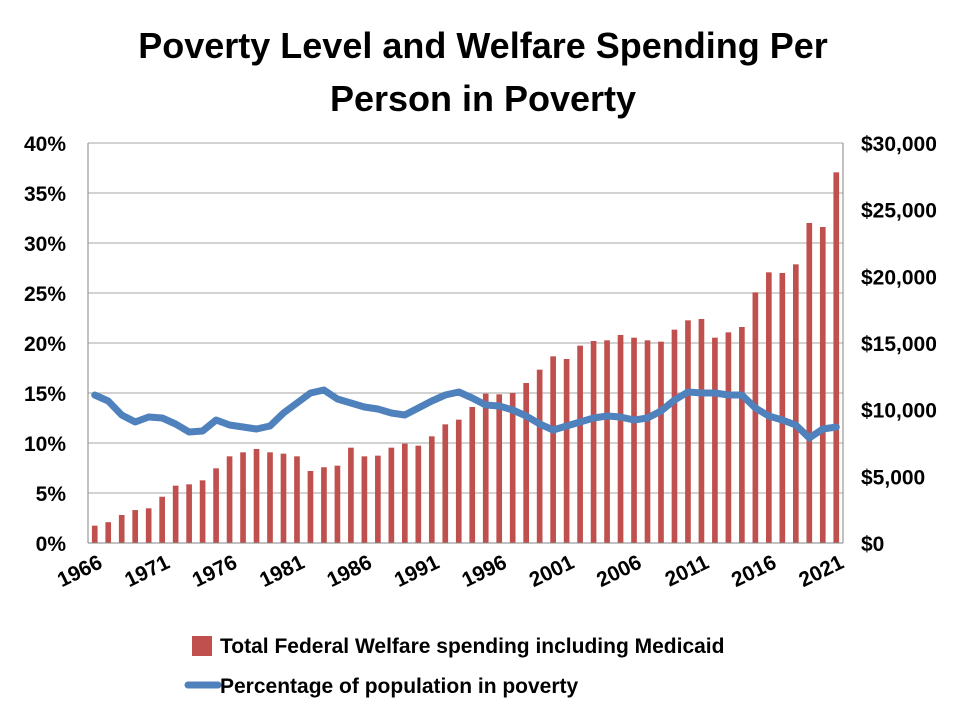 This screenshot has height=725, width=960. Describe the element at coordinates (45, 294) in the screenshot. I see `left-y-tick-label: 25%` at that location.